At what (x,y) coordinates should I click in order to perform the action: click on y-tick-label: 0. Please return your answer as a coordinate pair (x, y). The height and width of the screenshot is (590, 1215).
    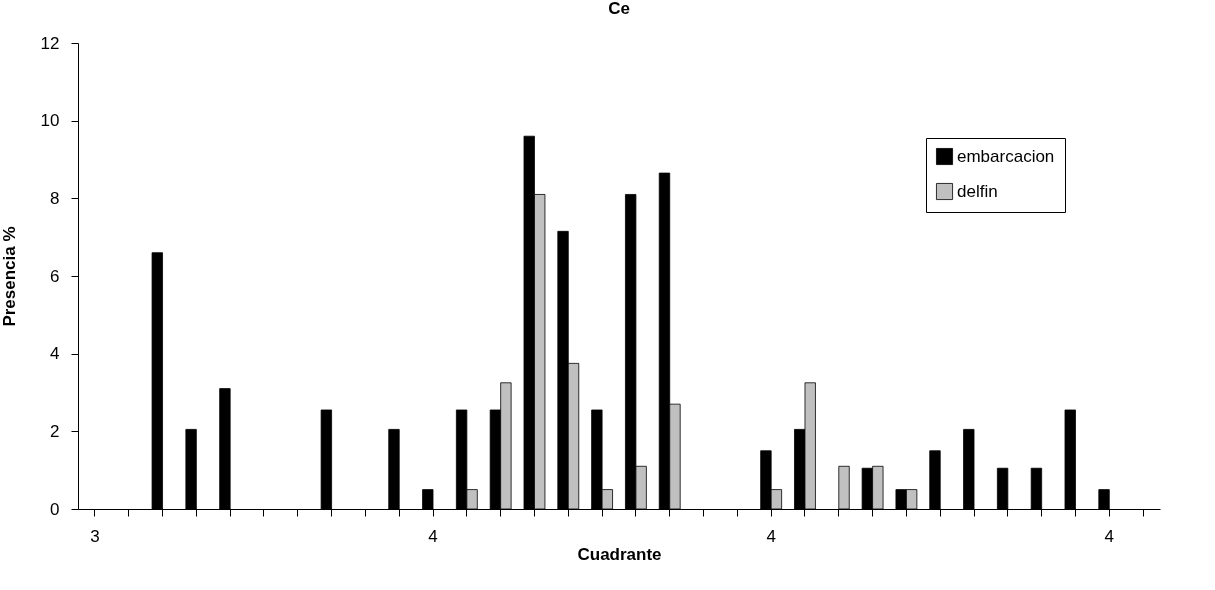
    Looking at the image, I should click on (55, 509).